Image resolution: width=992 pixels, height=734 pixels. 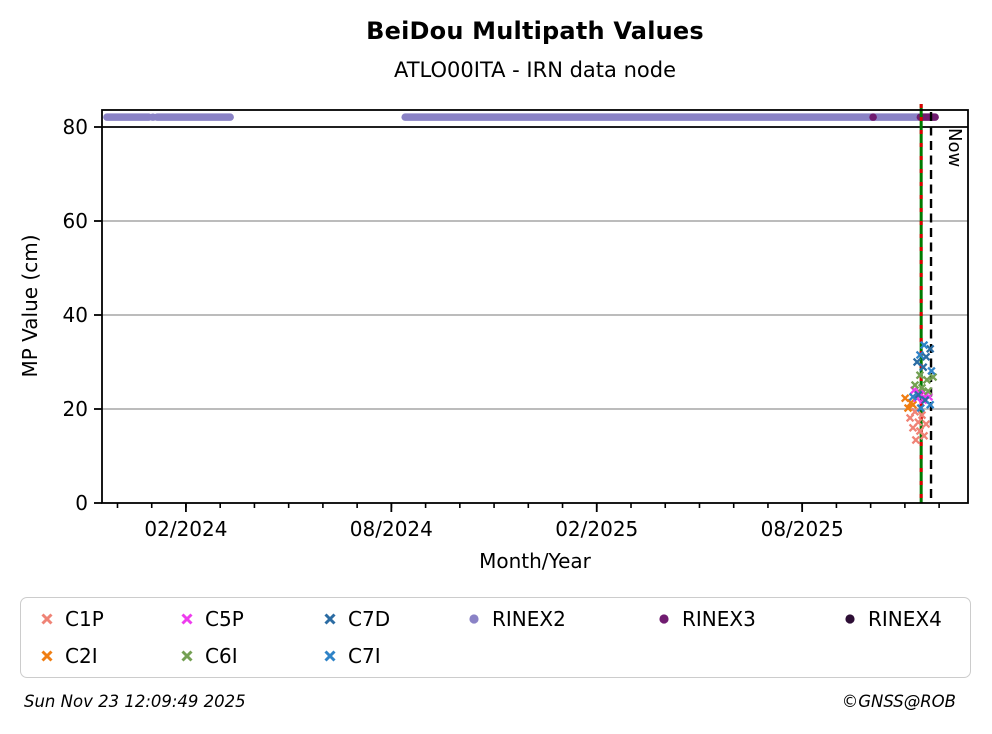 I want to click on legend-item-c1p: C1P, so click(x=71, y=619).